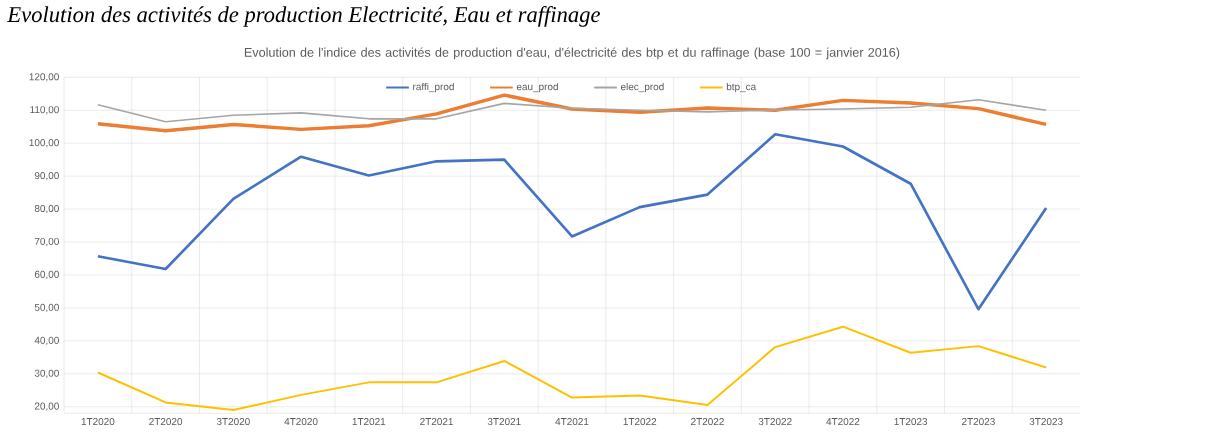  I want to click on y-tick-label: 50,00, so click(46, 308).